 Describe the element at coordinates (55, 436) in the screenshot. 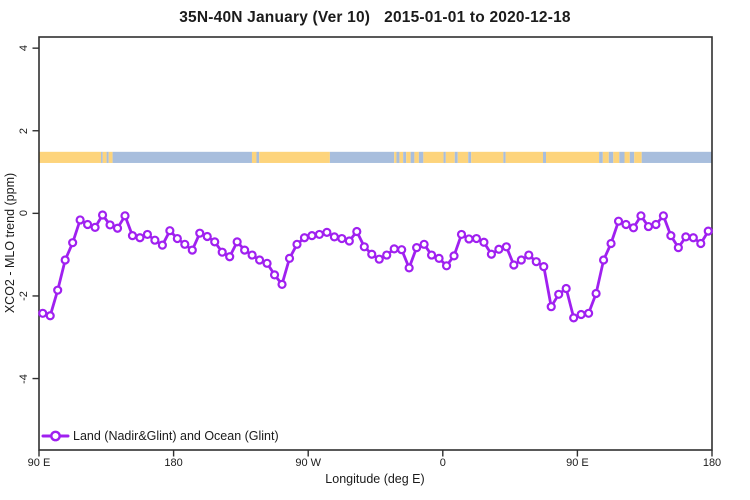

I see `legend-marker-sample` at that location.